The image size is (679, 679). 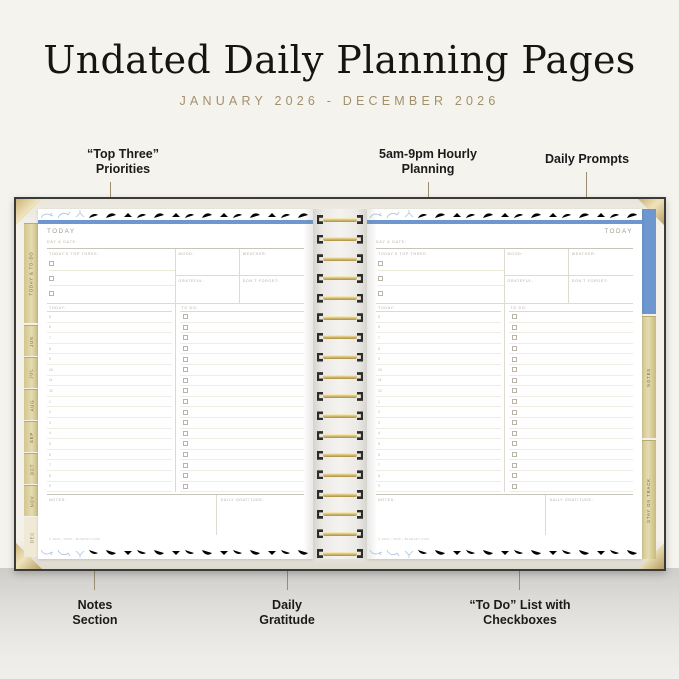 I want to click on gratitude-section-right: DAILY GRATITUDE:, so click(x=589, y=515).